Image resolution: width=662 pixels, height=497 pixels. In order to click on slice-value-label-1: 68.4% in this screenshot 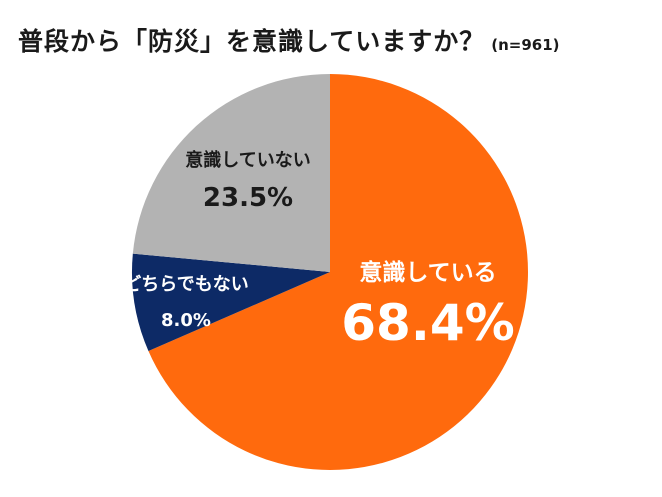, I will do `click(427, 323)`.